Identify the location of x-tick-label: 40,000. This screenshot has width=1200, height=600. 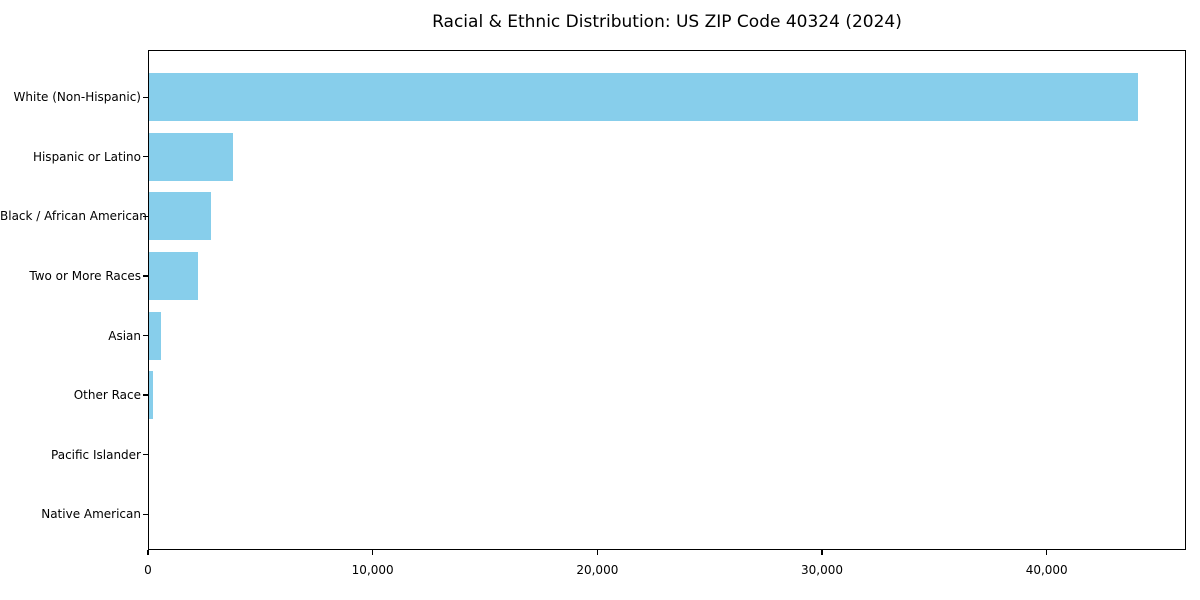
(1046, 570).